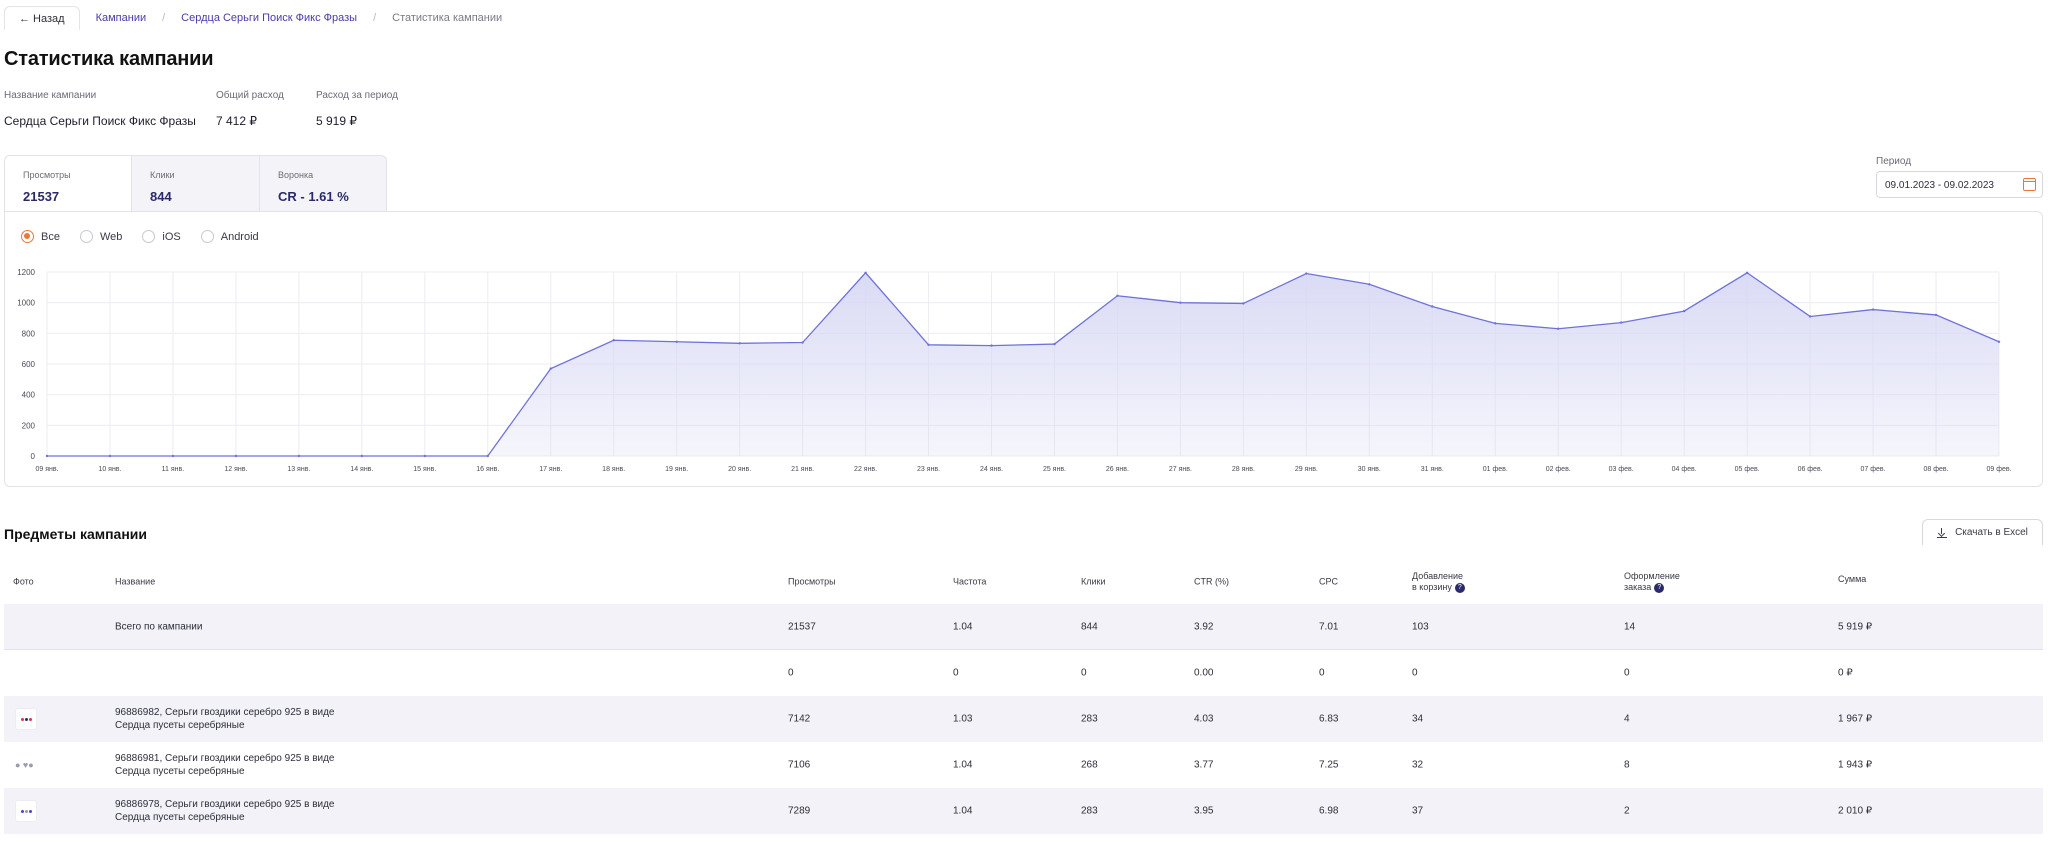  What do you see at coordinates (424, 469) in the screenshot?
I see `x-tick-label: 15 янв.` at bounding box center [424, 469].